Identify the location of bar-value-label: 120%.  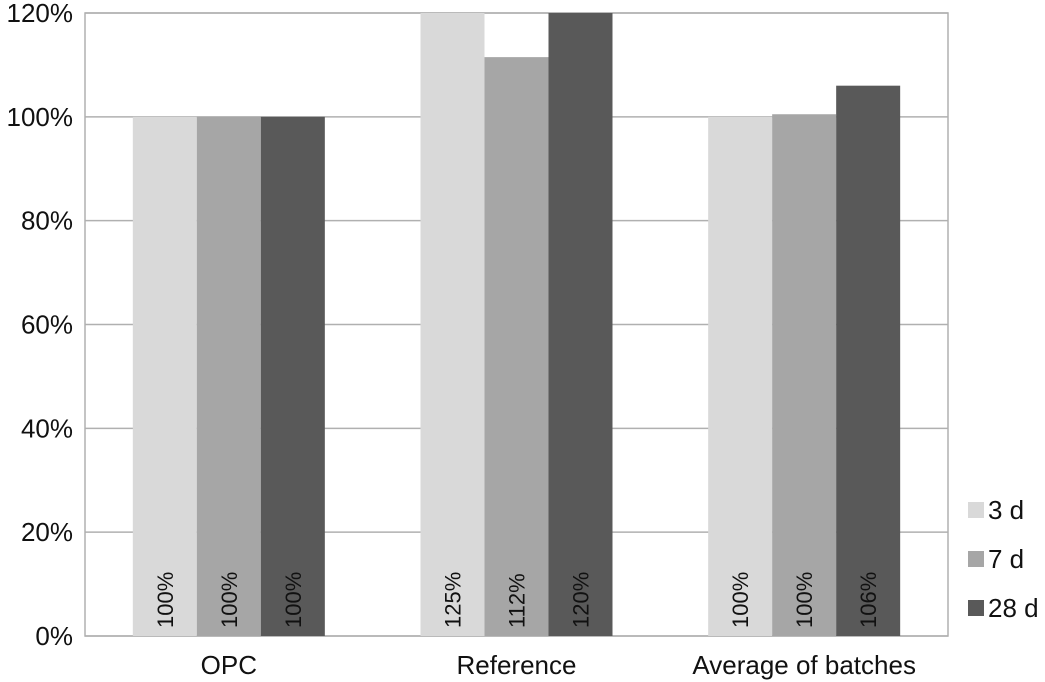
(581, 600).